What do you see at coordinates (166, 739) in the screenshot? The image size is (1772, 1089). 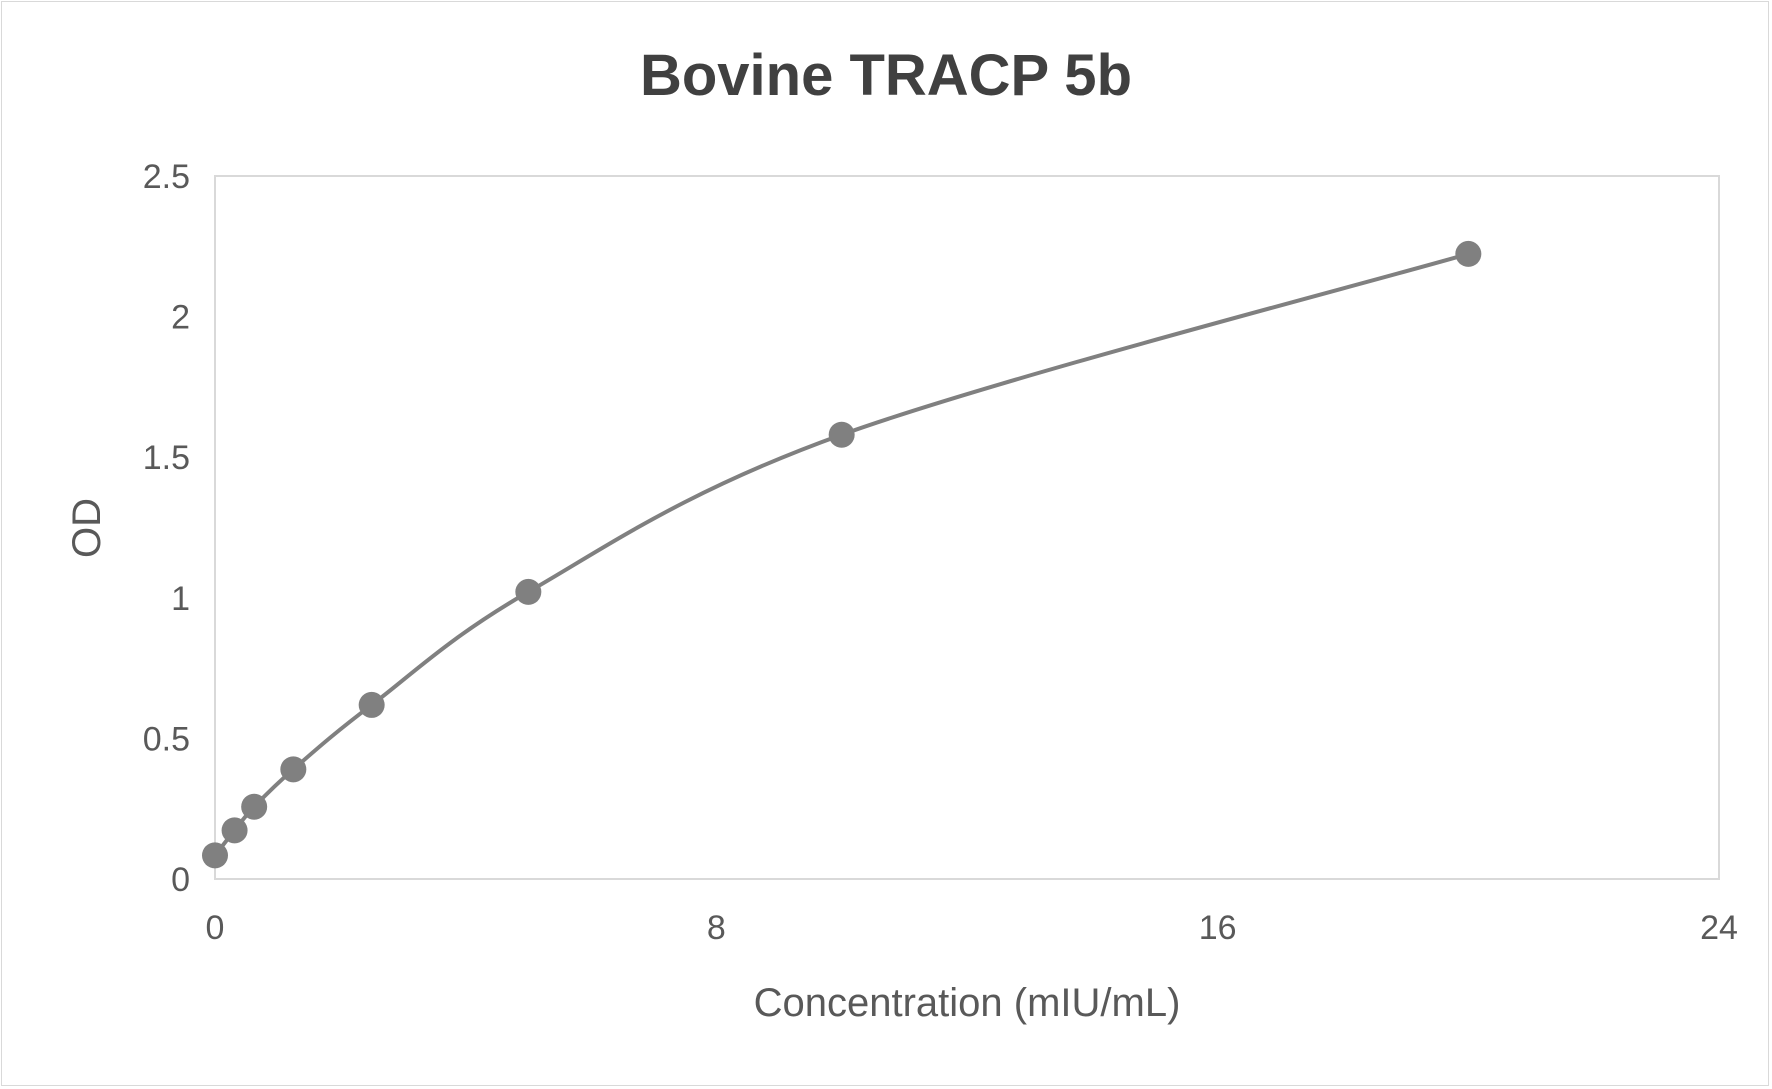 I see `y-tick-label: 0.5` at bounding box center [166, 739].